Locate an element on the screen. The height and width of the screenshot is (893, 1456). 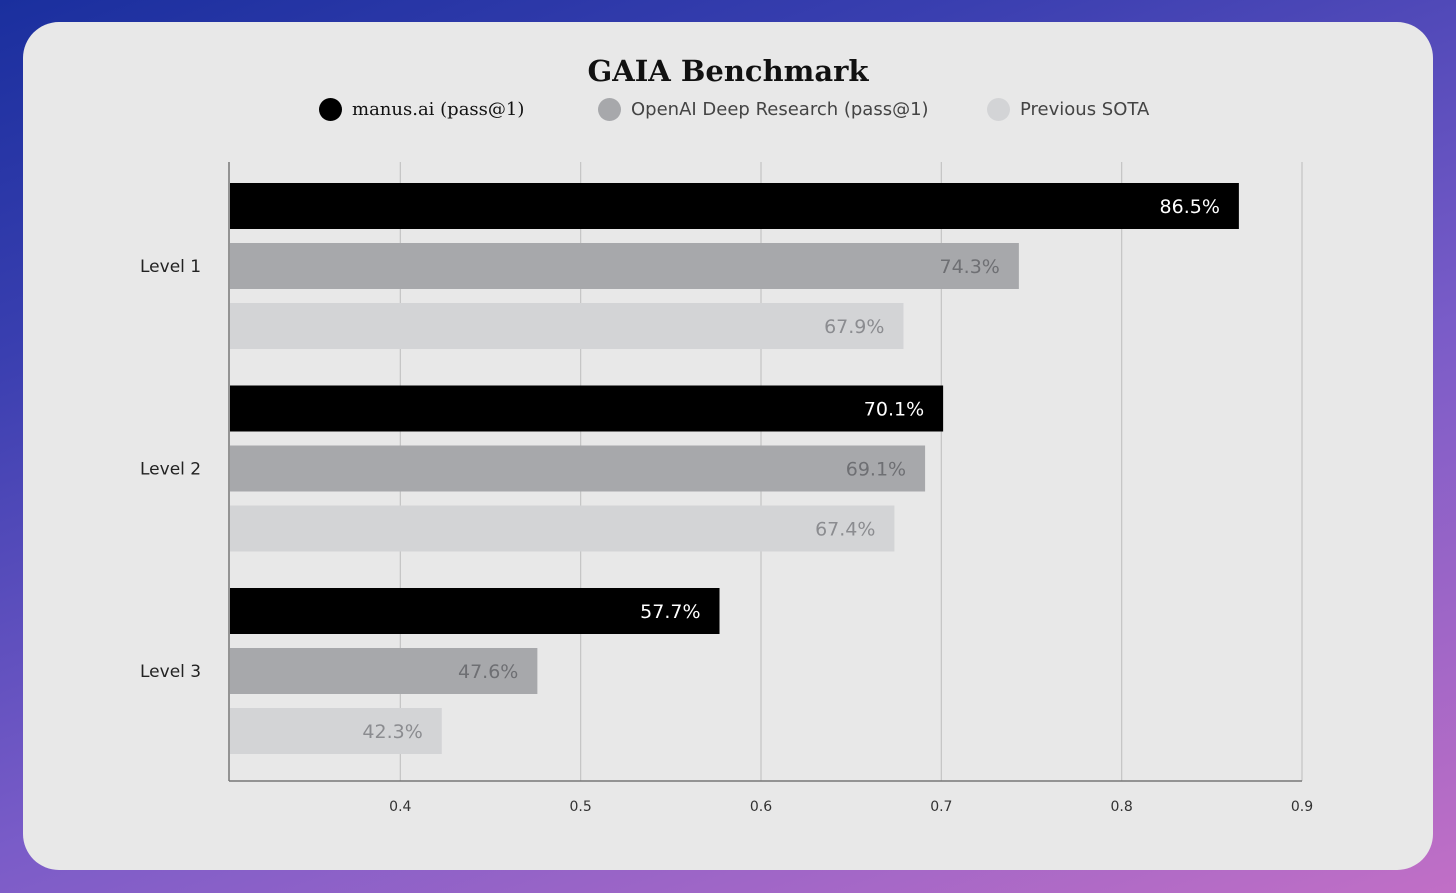
data-label: 69.1% is located at coordinates (876, 470).